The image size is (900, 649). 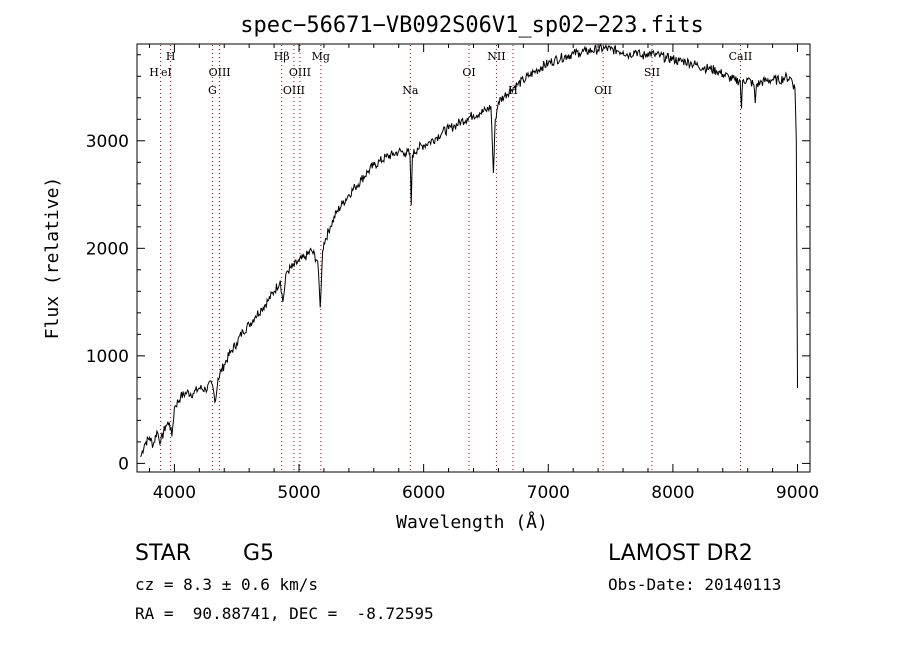 I want to click on line-marker-label-13: SII, so click(x=652, y=72).